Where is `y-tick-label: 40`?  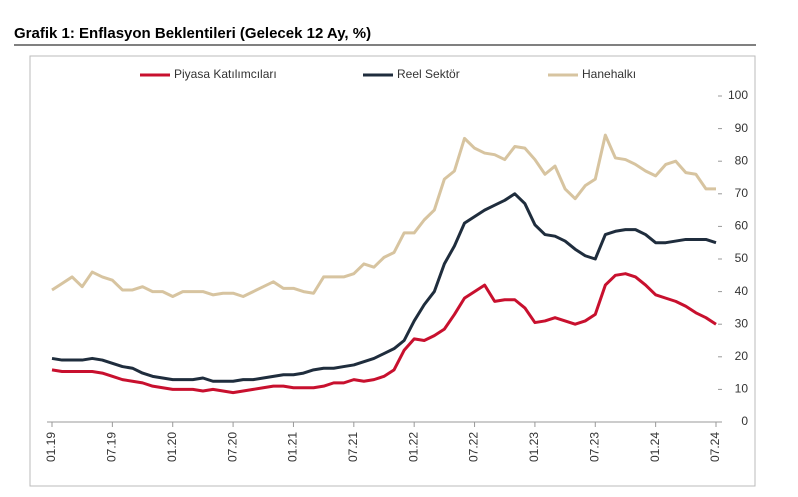
y-tick-label: 40 is located at coordinates (742, 291).